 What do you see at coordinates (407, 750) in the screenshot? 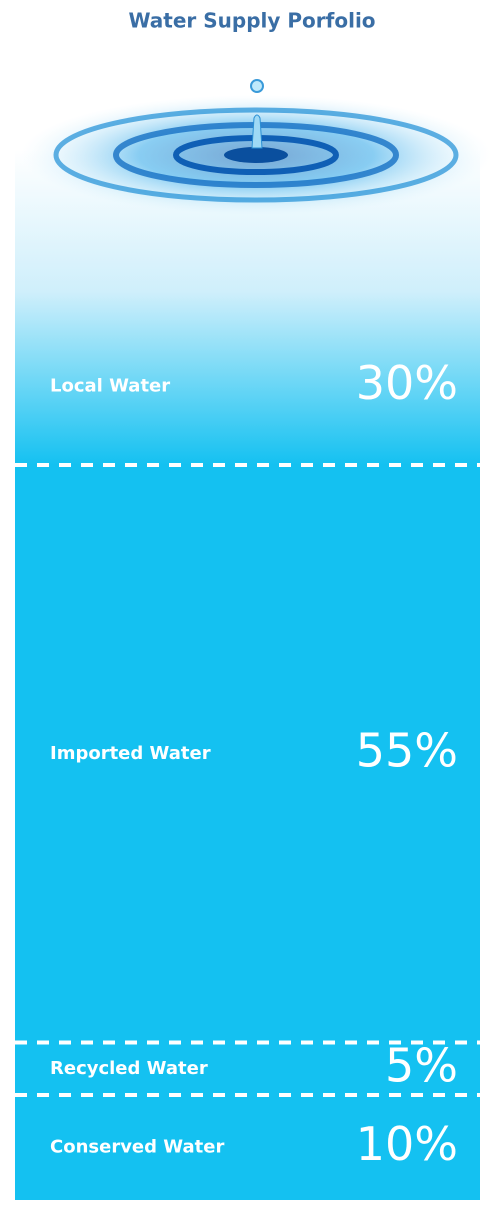
I see `value-label: 55%` at bounding box center [407, 750].